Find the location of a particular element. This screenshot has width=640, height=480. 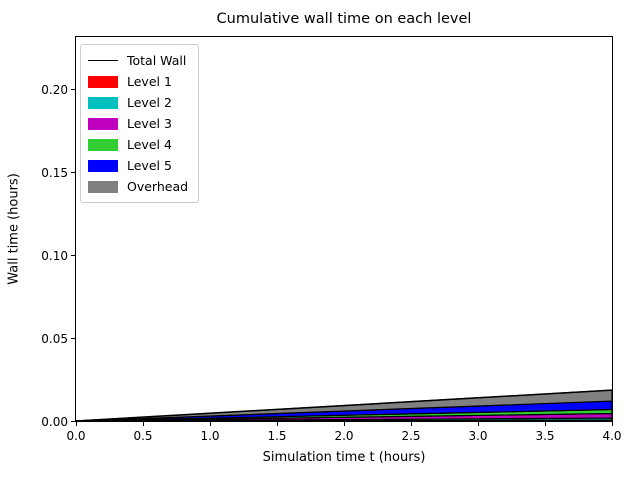

legend-label: Level 4 is located at coordinates (149, 144).